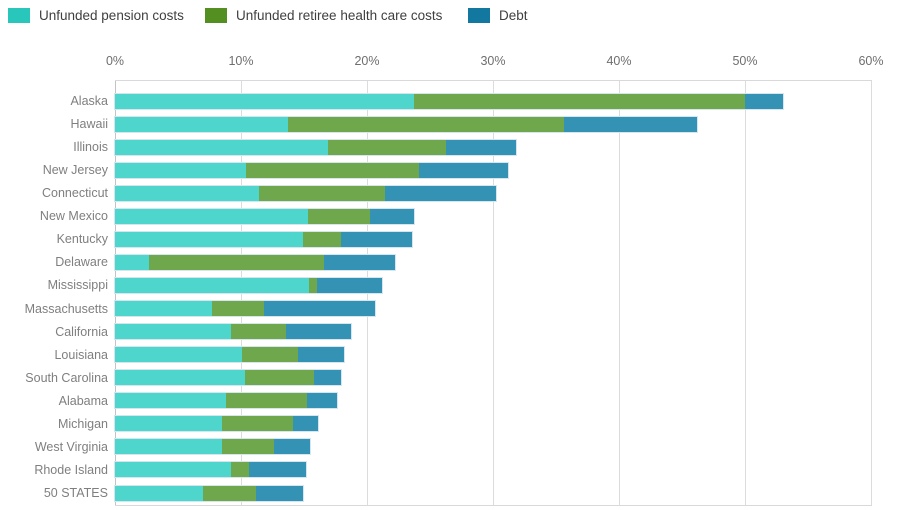 The width and height of the screenshot is (901, 510). Describe the element at coordinates (493, 61) in the screenshot. I see `x-tick-label: 30%` at that location.